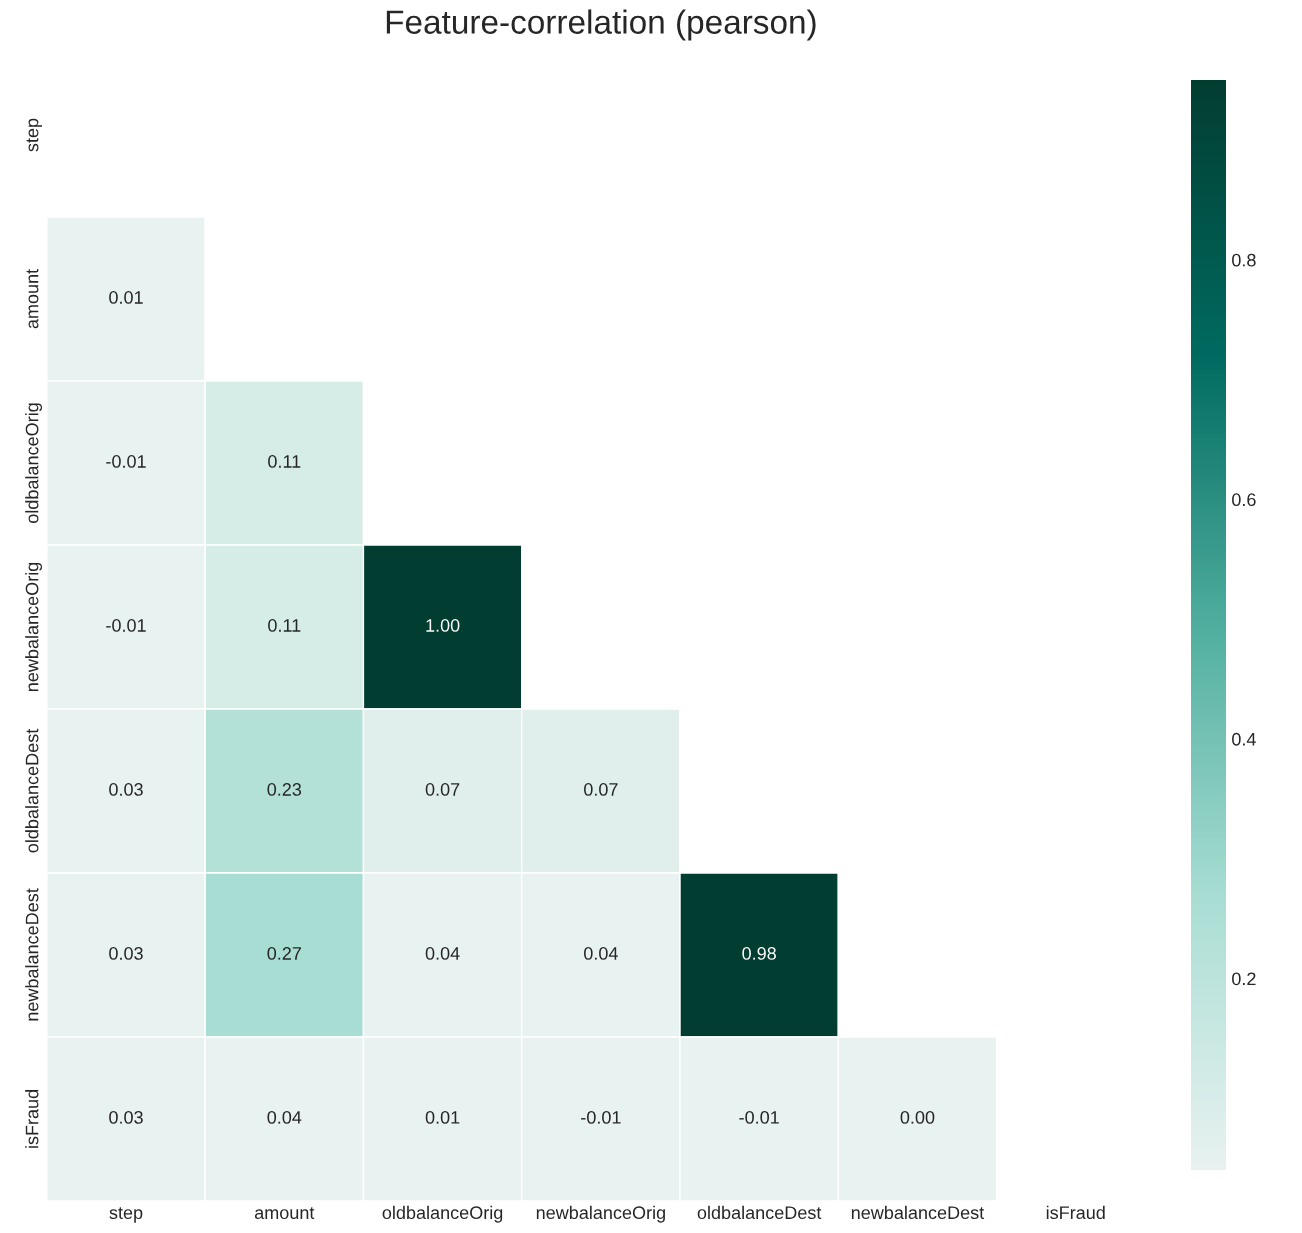  Describe the element at coordinates (1244, 979) in the screenshot. I see `color-bar-label: 0.2` at that location.